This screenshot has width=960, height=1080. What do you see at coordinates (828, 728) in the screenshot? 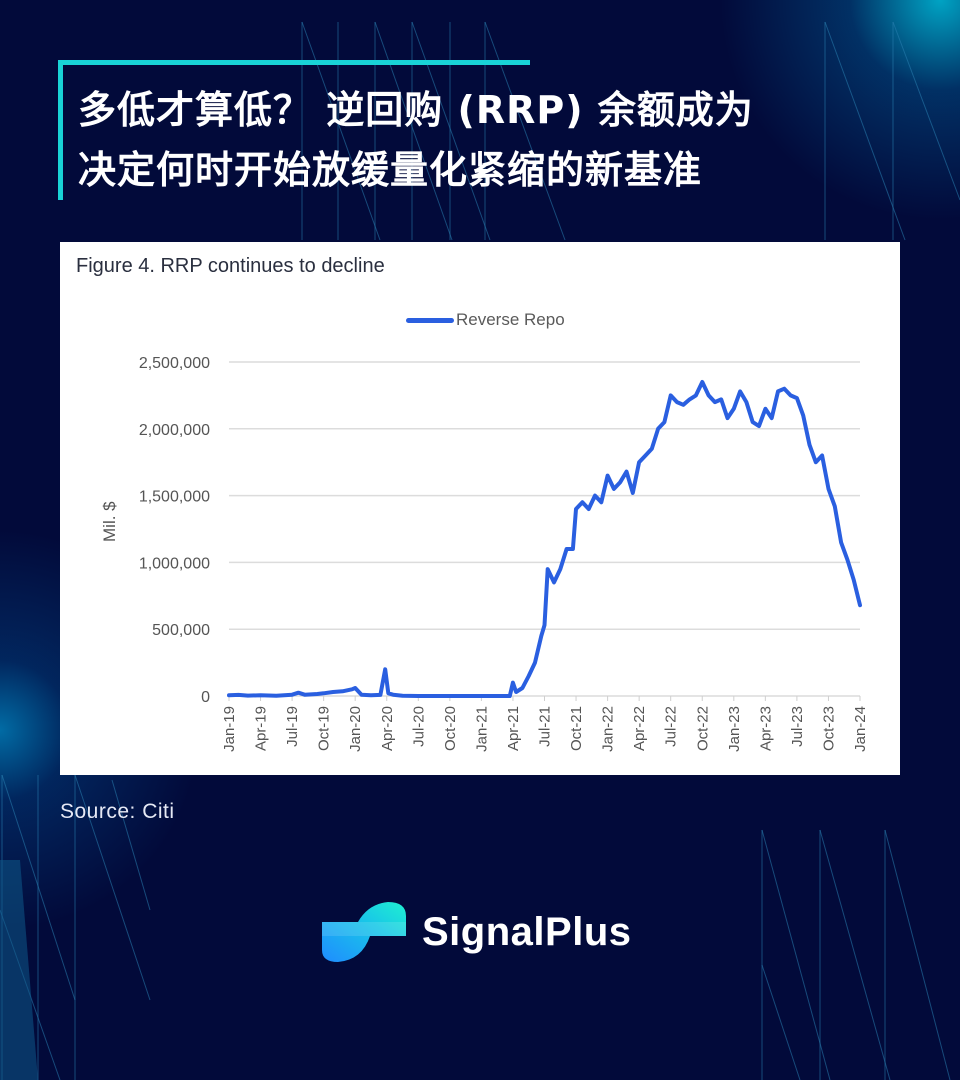
I see `x-tick-label: Oct-23` at bounding box center [828, 728].